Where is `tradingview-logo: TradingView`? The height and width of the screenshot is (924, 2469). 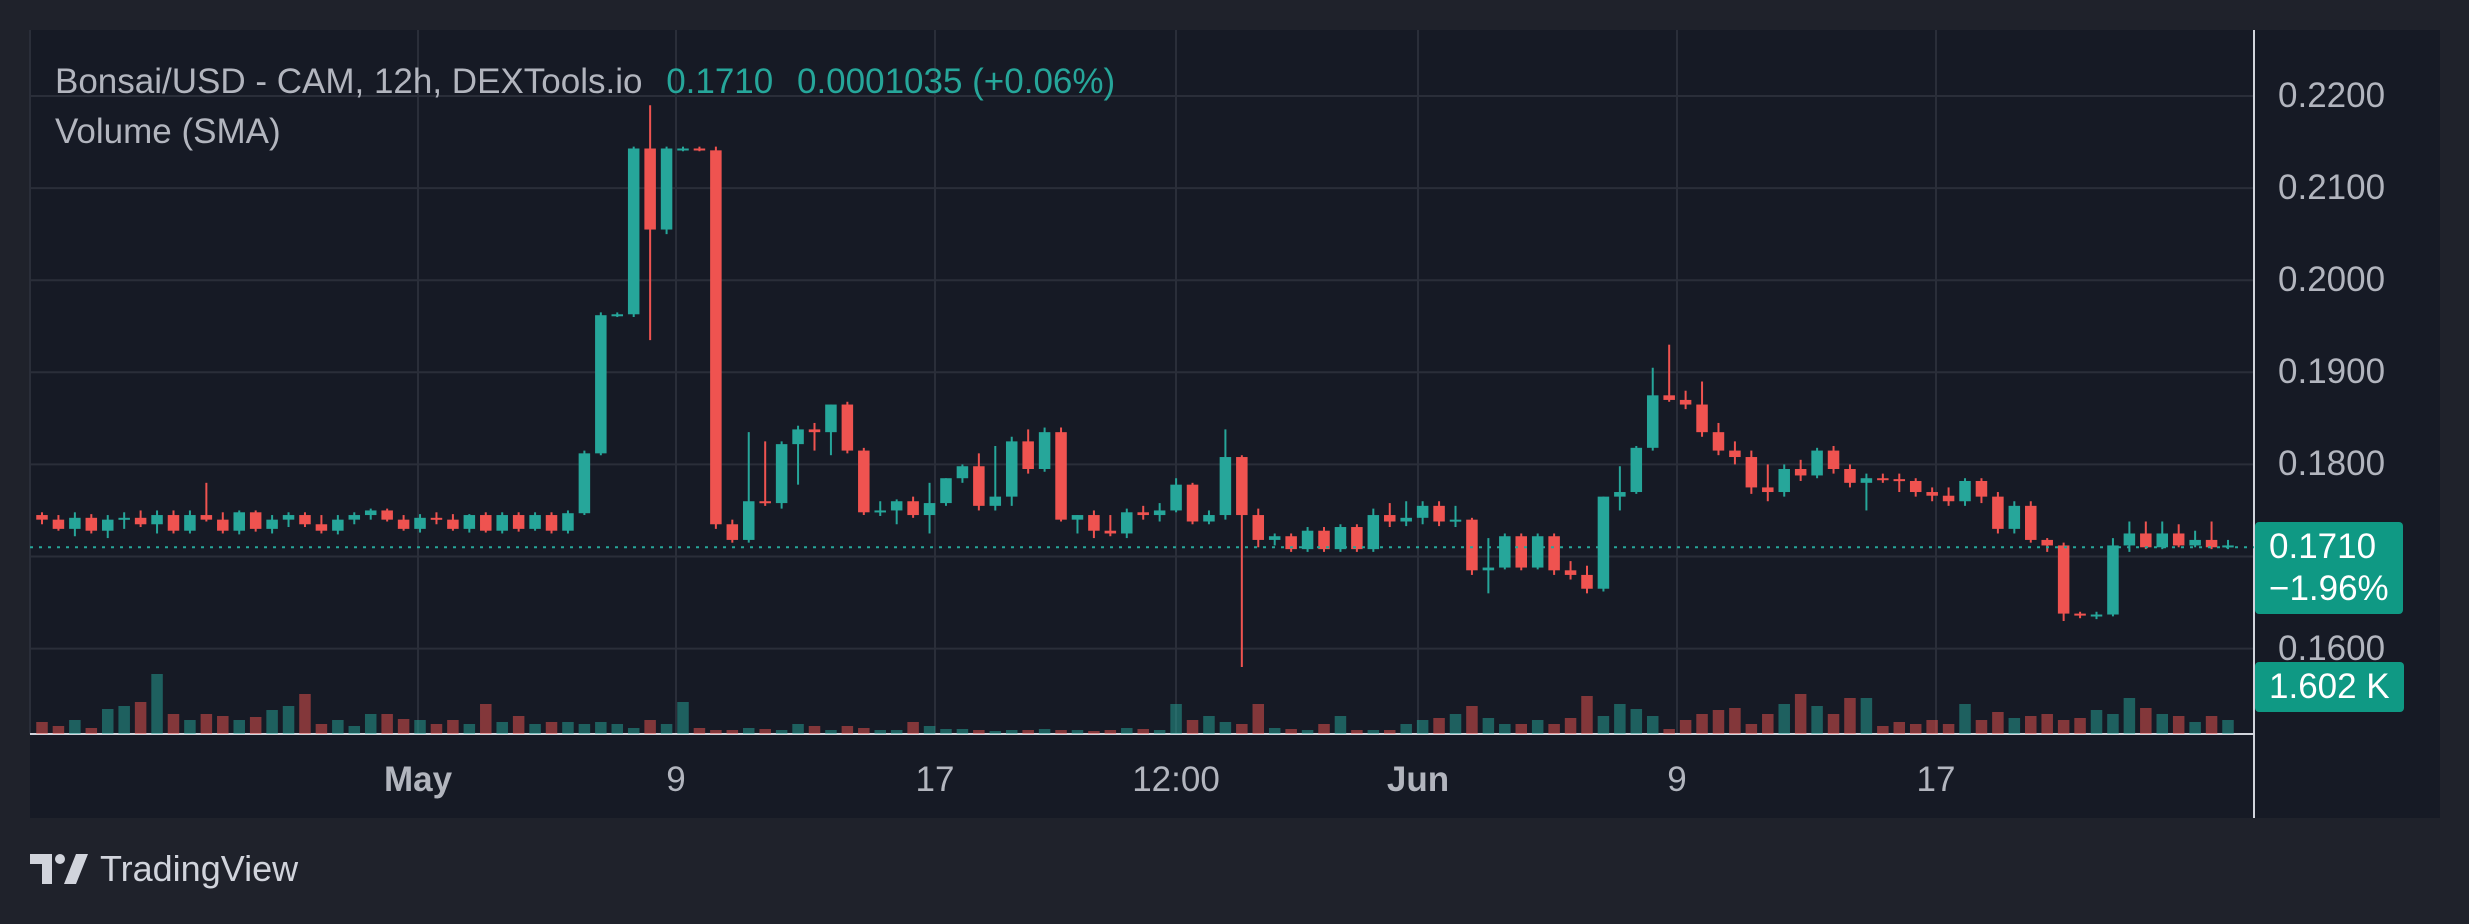
tradingview-logo: TradingView is located at coordinates (164, 869).